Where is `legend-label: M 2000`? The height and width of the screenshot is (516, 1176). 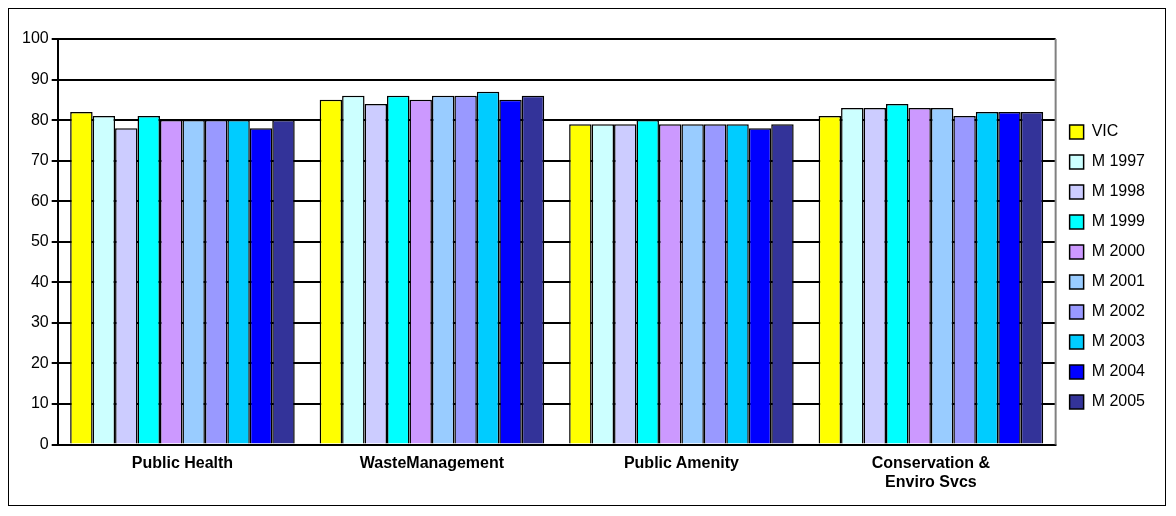
legend-label: M 2000 is located at coordinates (1118, 251).